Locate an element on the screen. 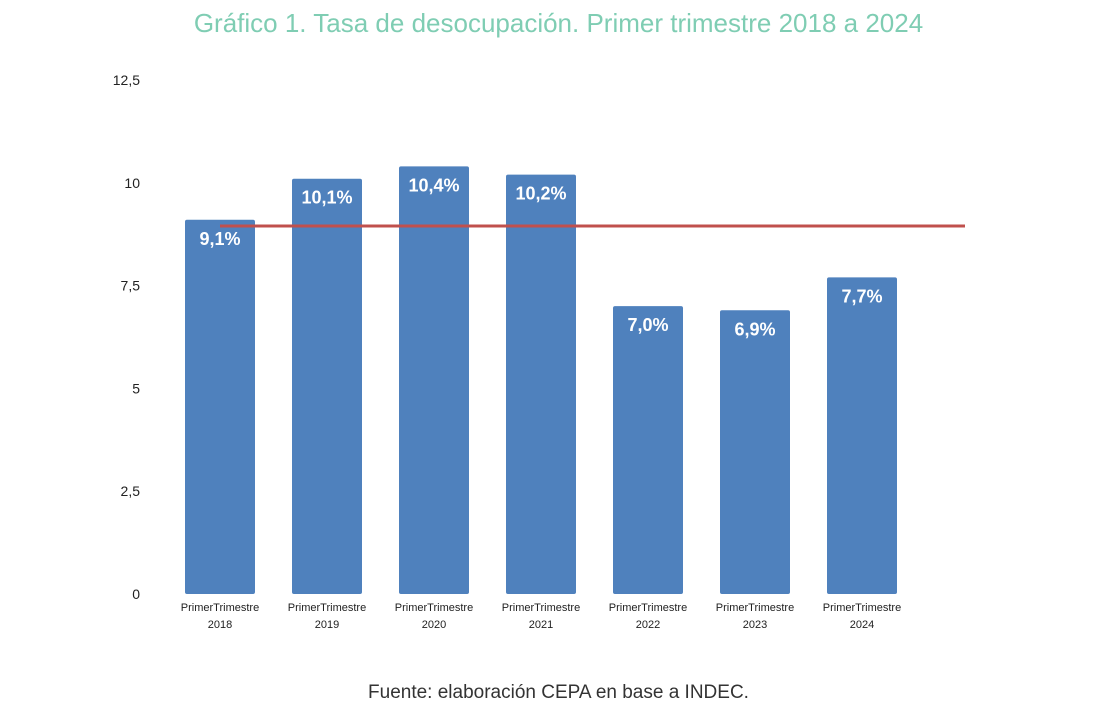  y-tick-label: 5 is located at coordinates (136, 388).